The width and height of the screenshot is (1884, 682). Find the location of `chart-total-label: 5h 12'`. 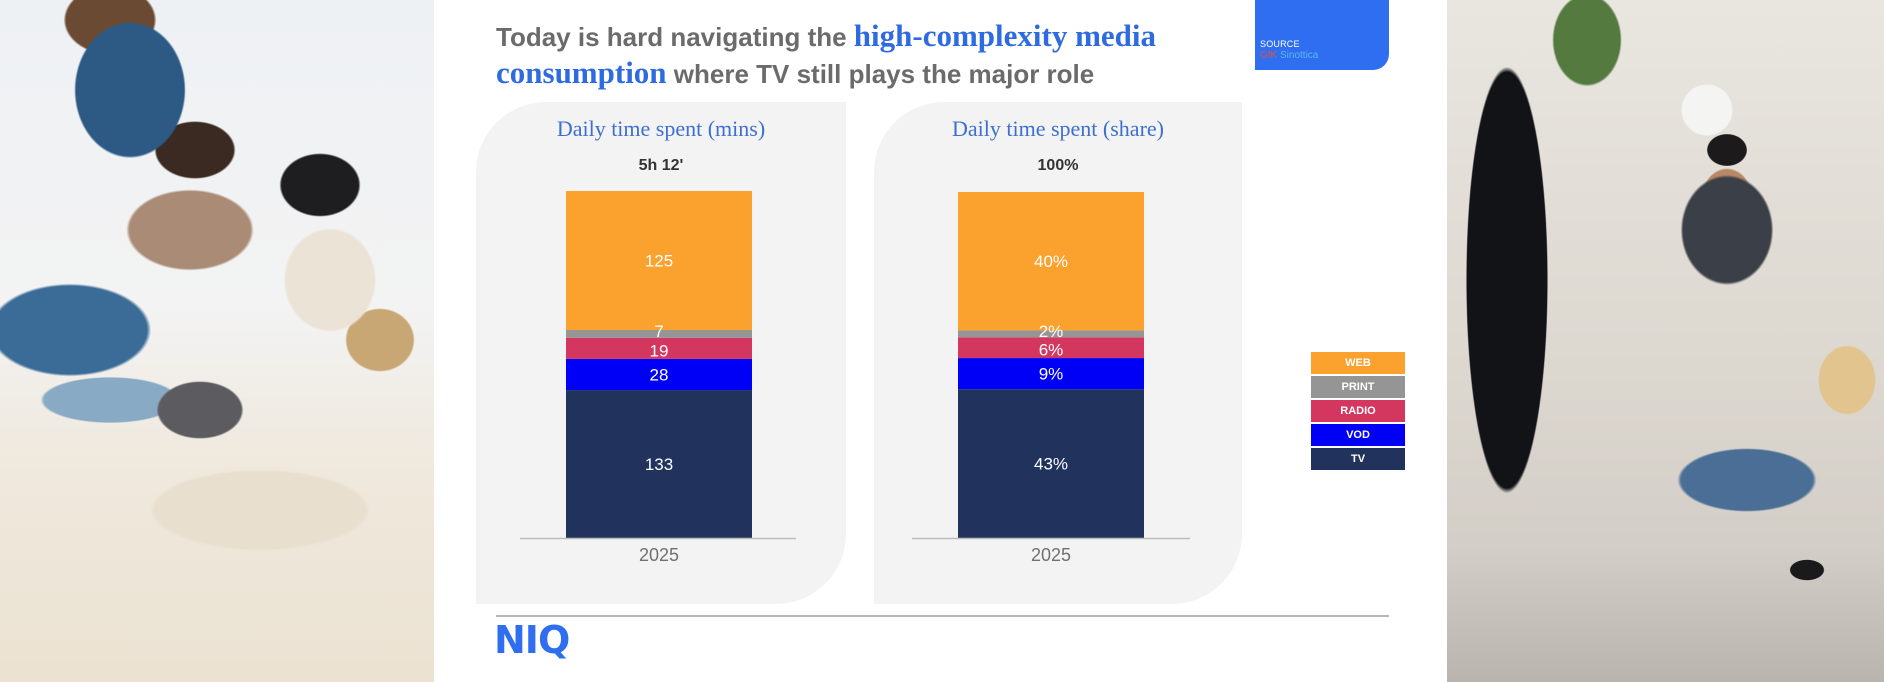

chart-total-label: 5h 12' is located at coordinates (661, 165).